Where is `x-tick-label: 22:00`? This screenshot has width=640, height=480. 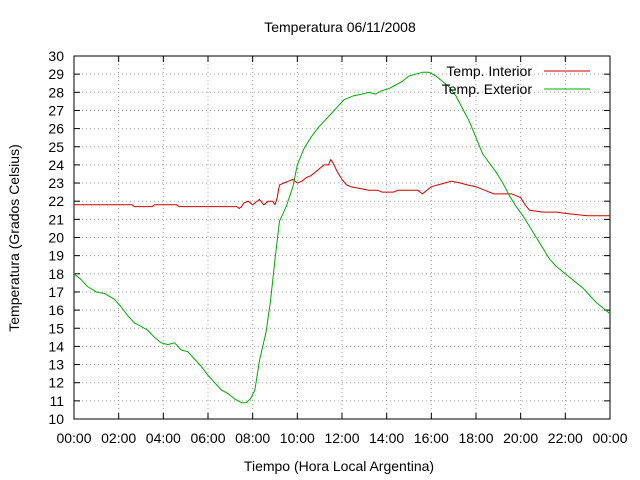
x-tick-label: 22:00 is located at coordinates (565, 438).